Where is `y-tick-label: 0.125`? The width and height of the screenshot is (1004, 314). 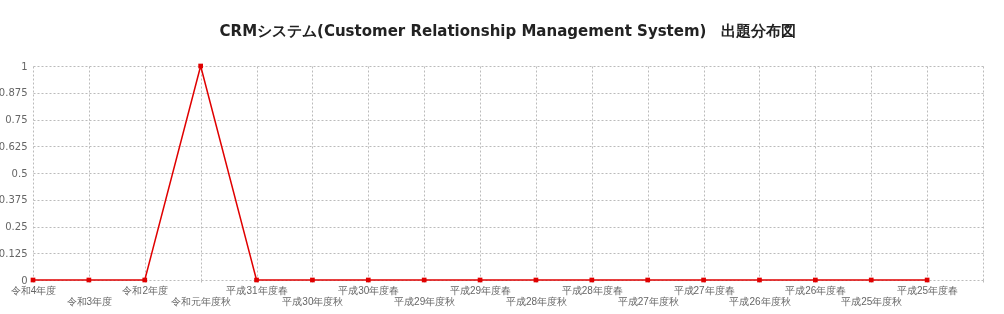
y-tick-label: 0.125 is located at coordinates (14, 253).